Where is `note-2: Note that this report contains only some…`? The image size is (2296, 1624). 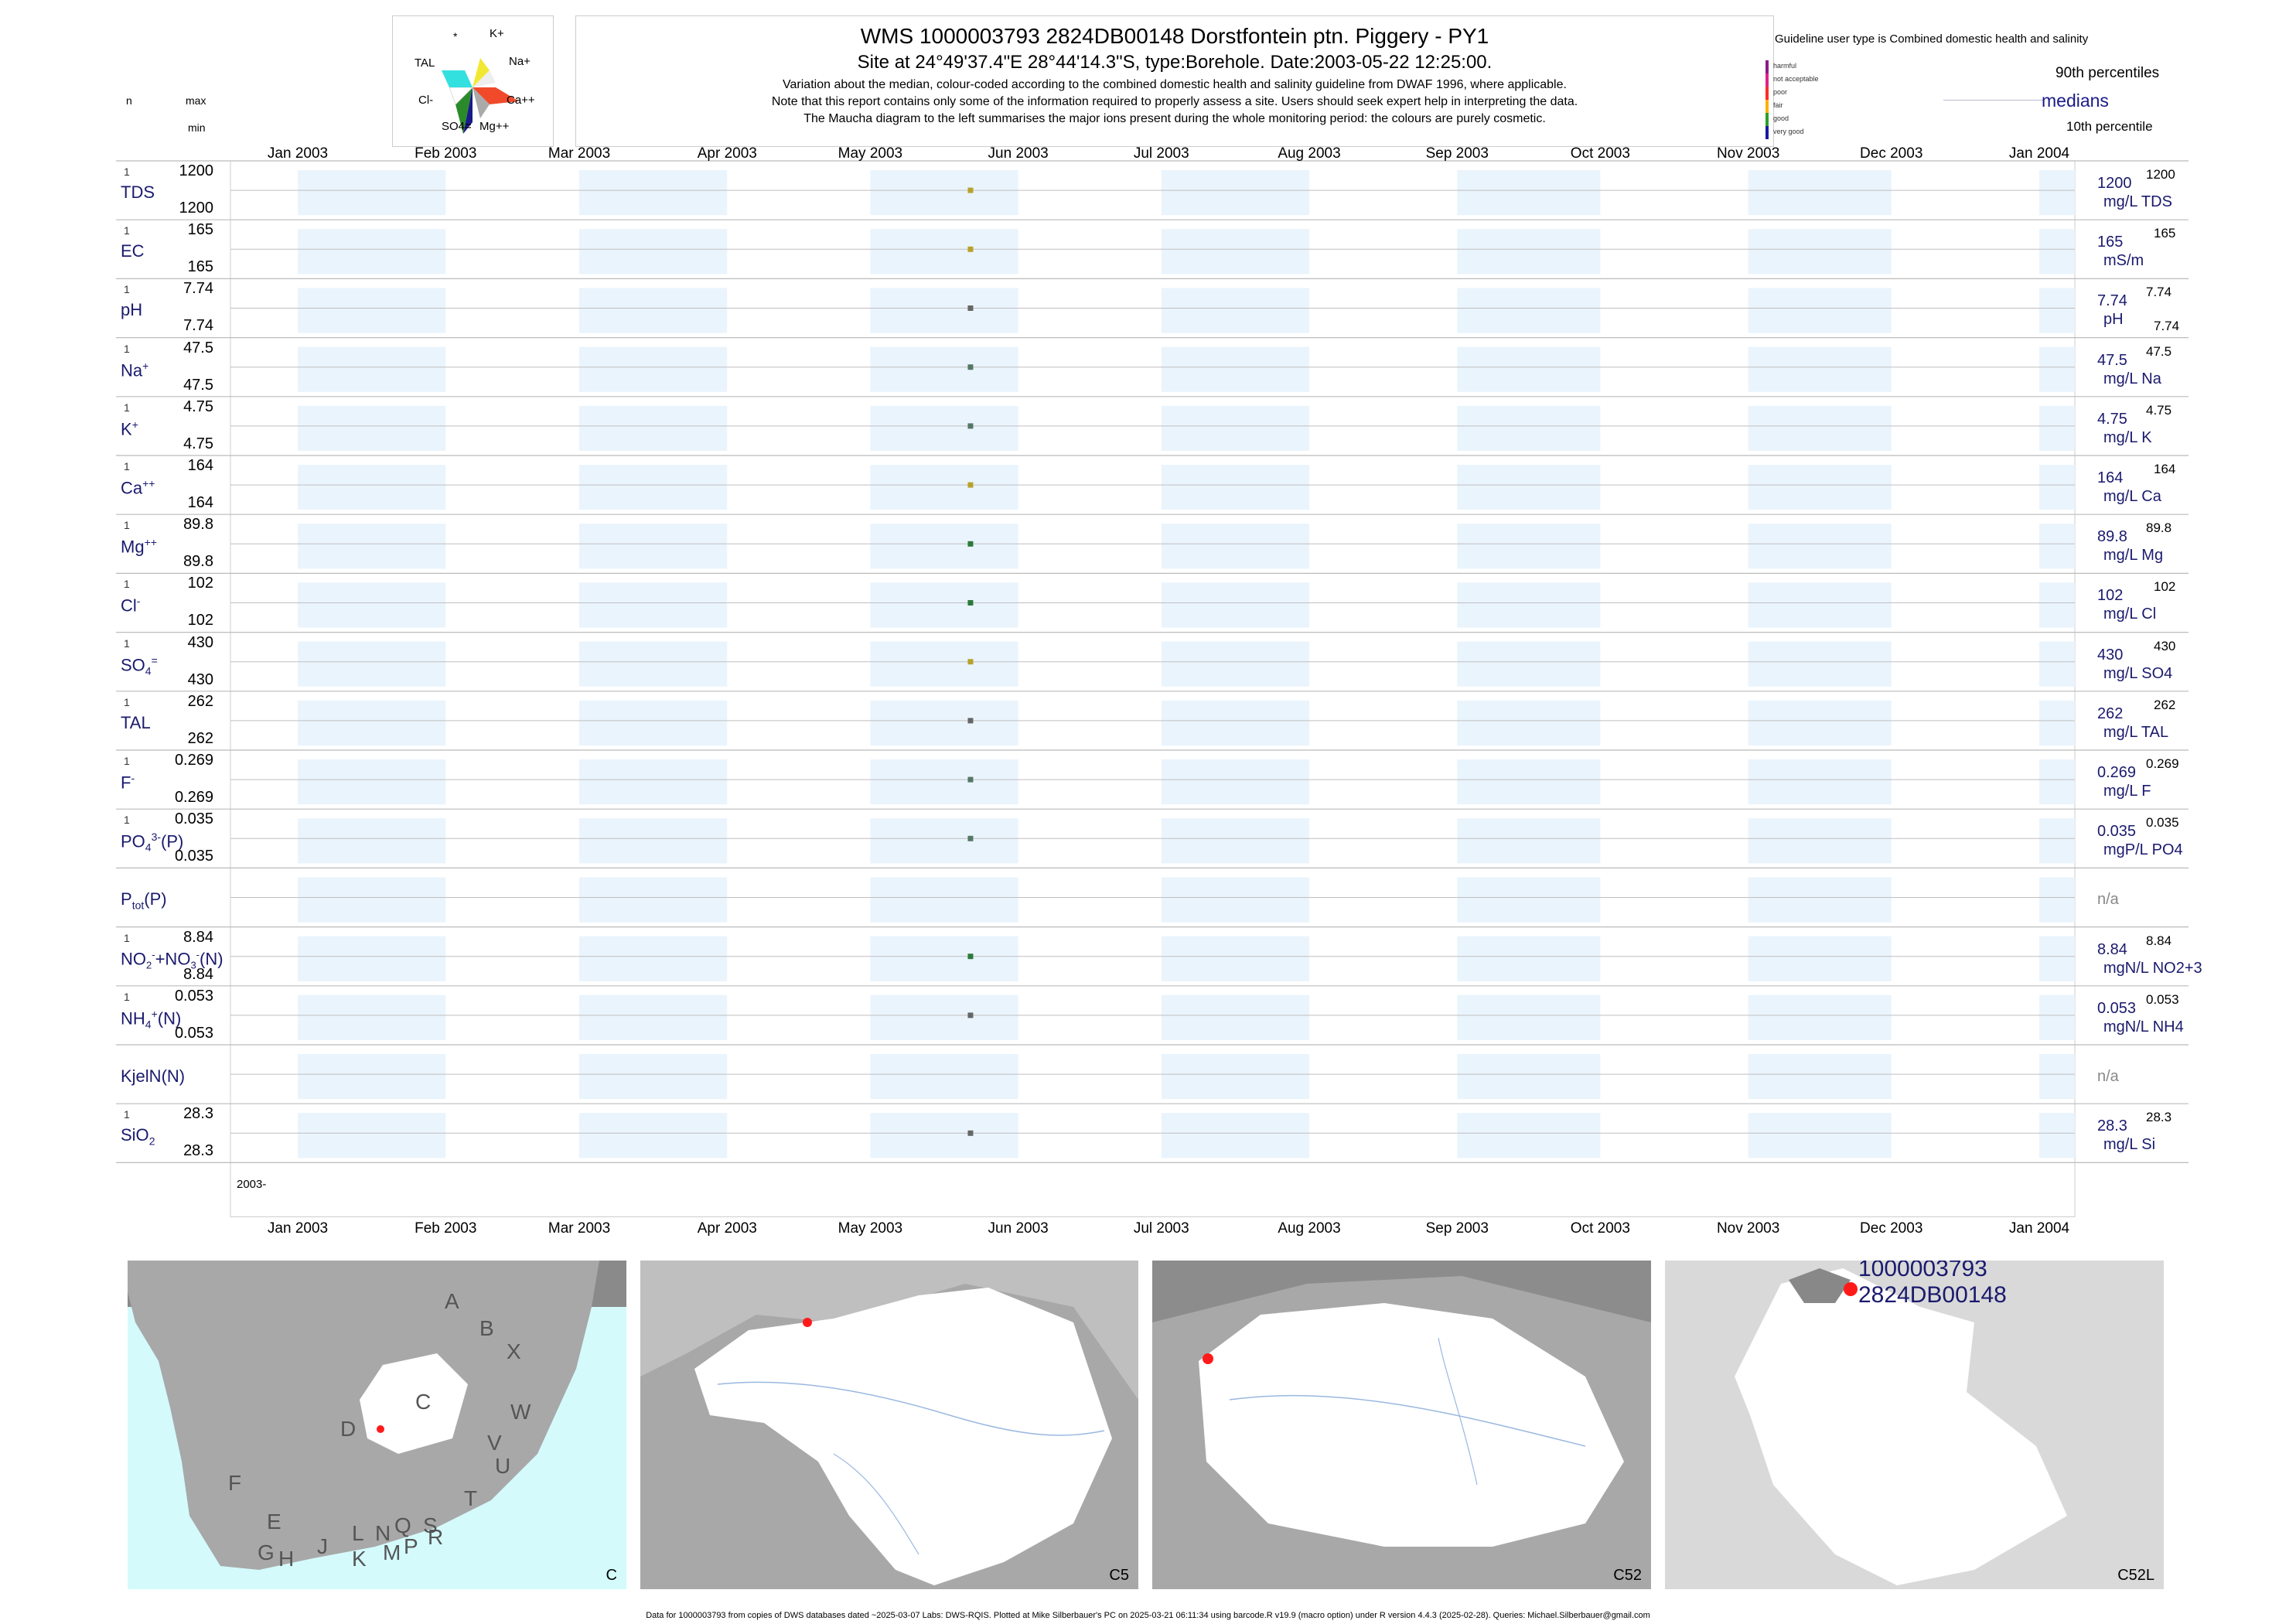 note-2: Note that this report contains only some… is located at coordinates (1174, 101).